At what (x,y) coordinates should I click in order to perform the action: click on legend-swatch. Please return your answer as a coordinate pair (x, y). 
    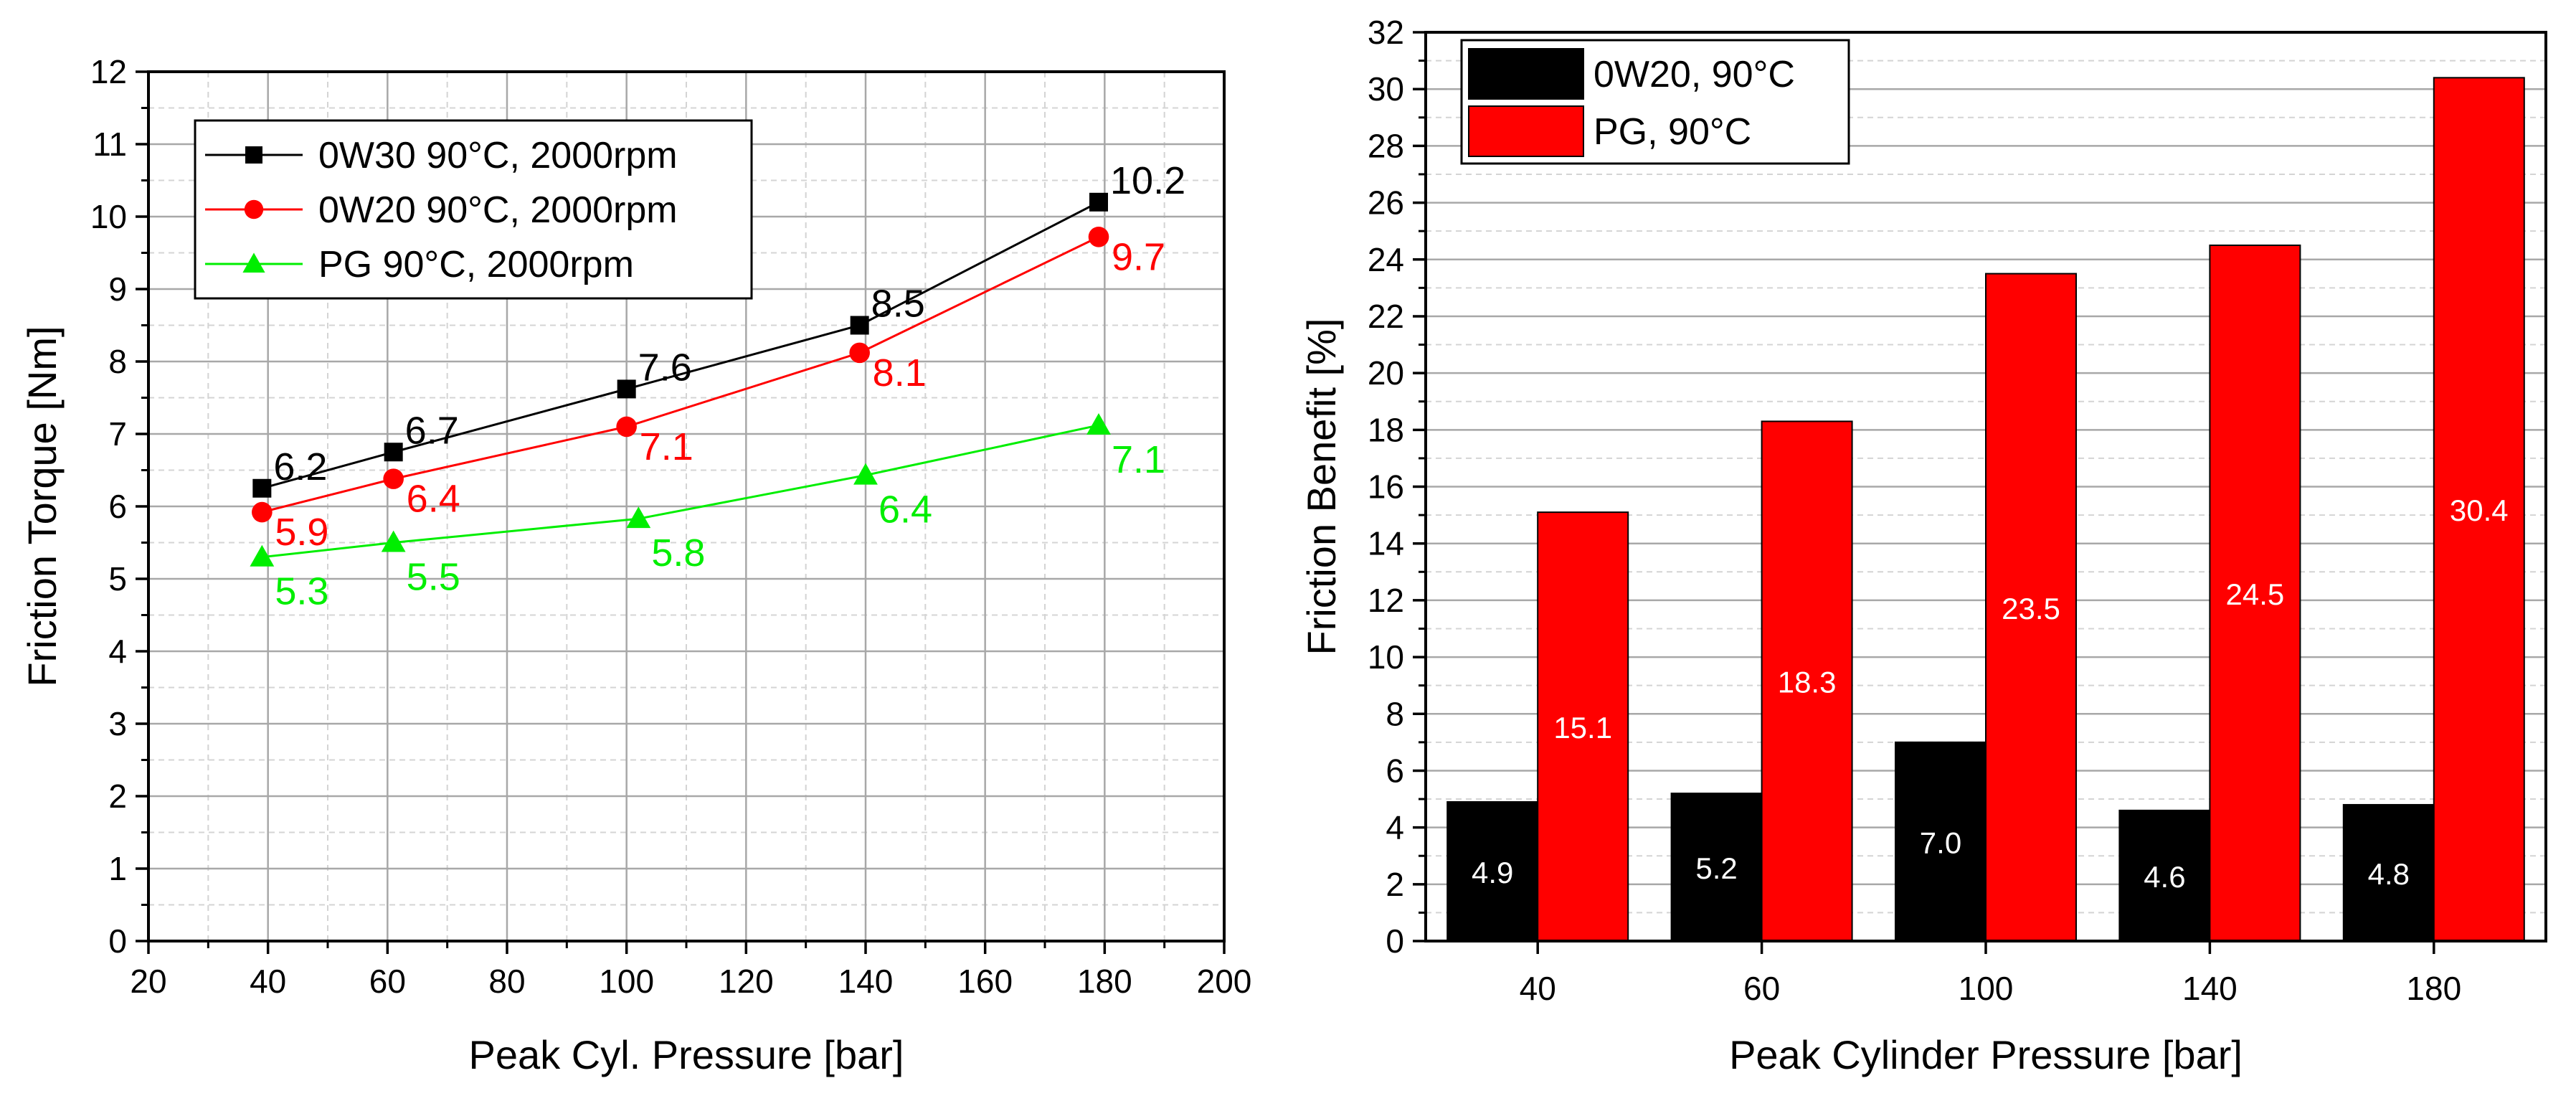
    Looking at the image, I should click on (1526, 74).